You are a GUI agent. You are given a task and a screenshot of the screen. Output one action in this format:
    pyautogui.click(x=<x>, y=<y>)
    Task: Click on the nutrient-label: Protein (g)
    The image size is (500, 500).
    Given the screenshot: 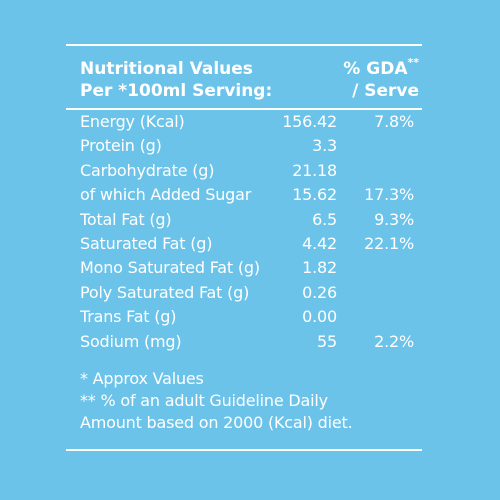 What is the action you would take?
    pyautogui.click(x=121, y=146)
    